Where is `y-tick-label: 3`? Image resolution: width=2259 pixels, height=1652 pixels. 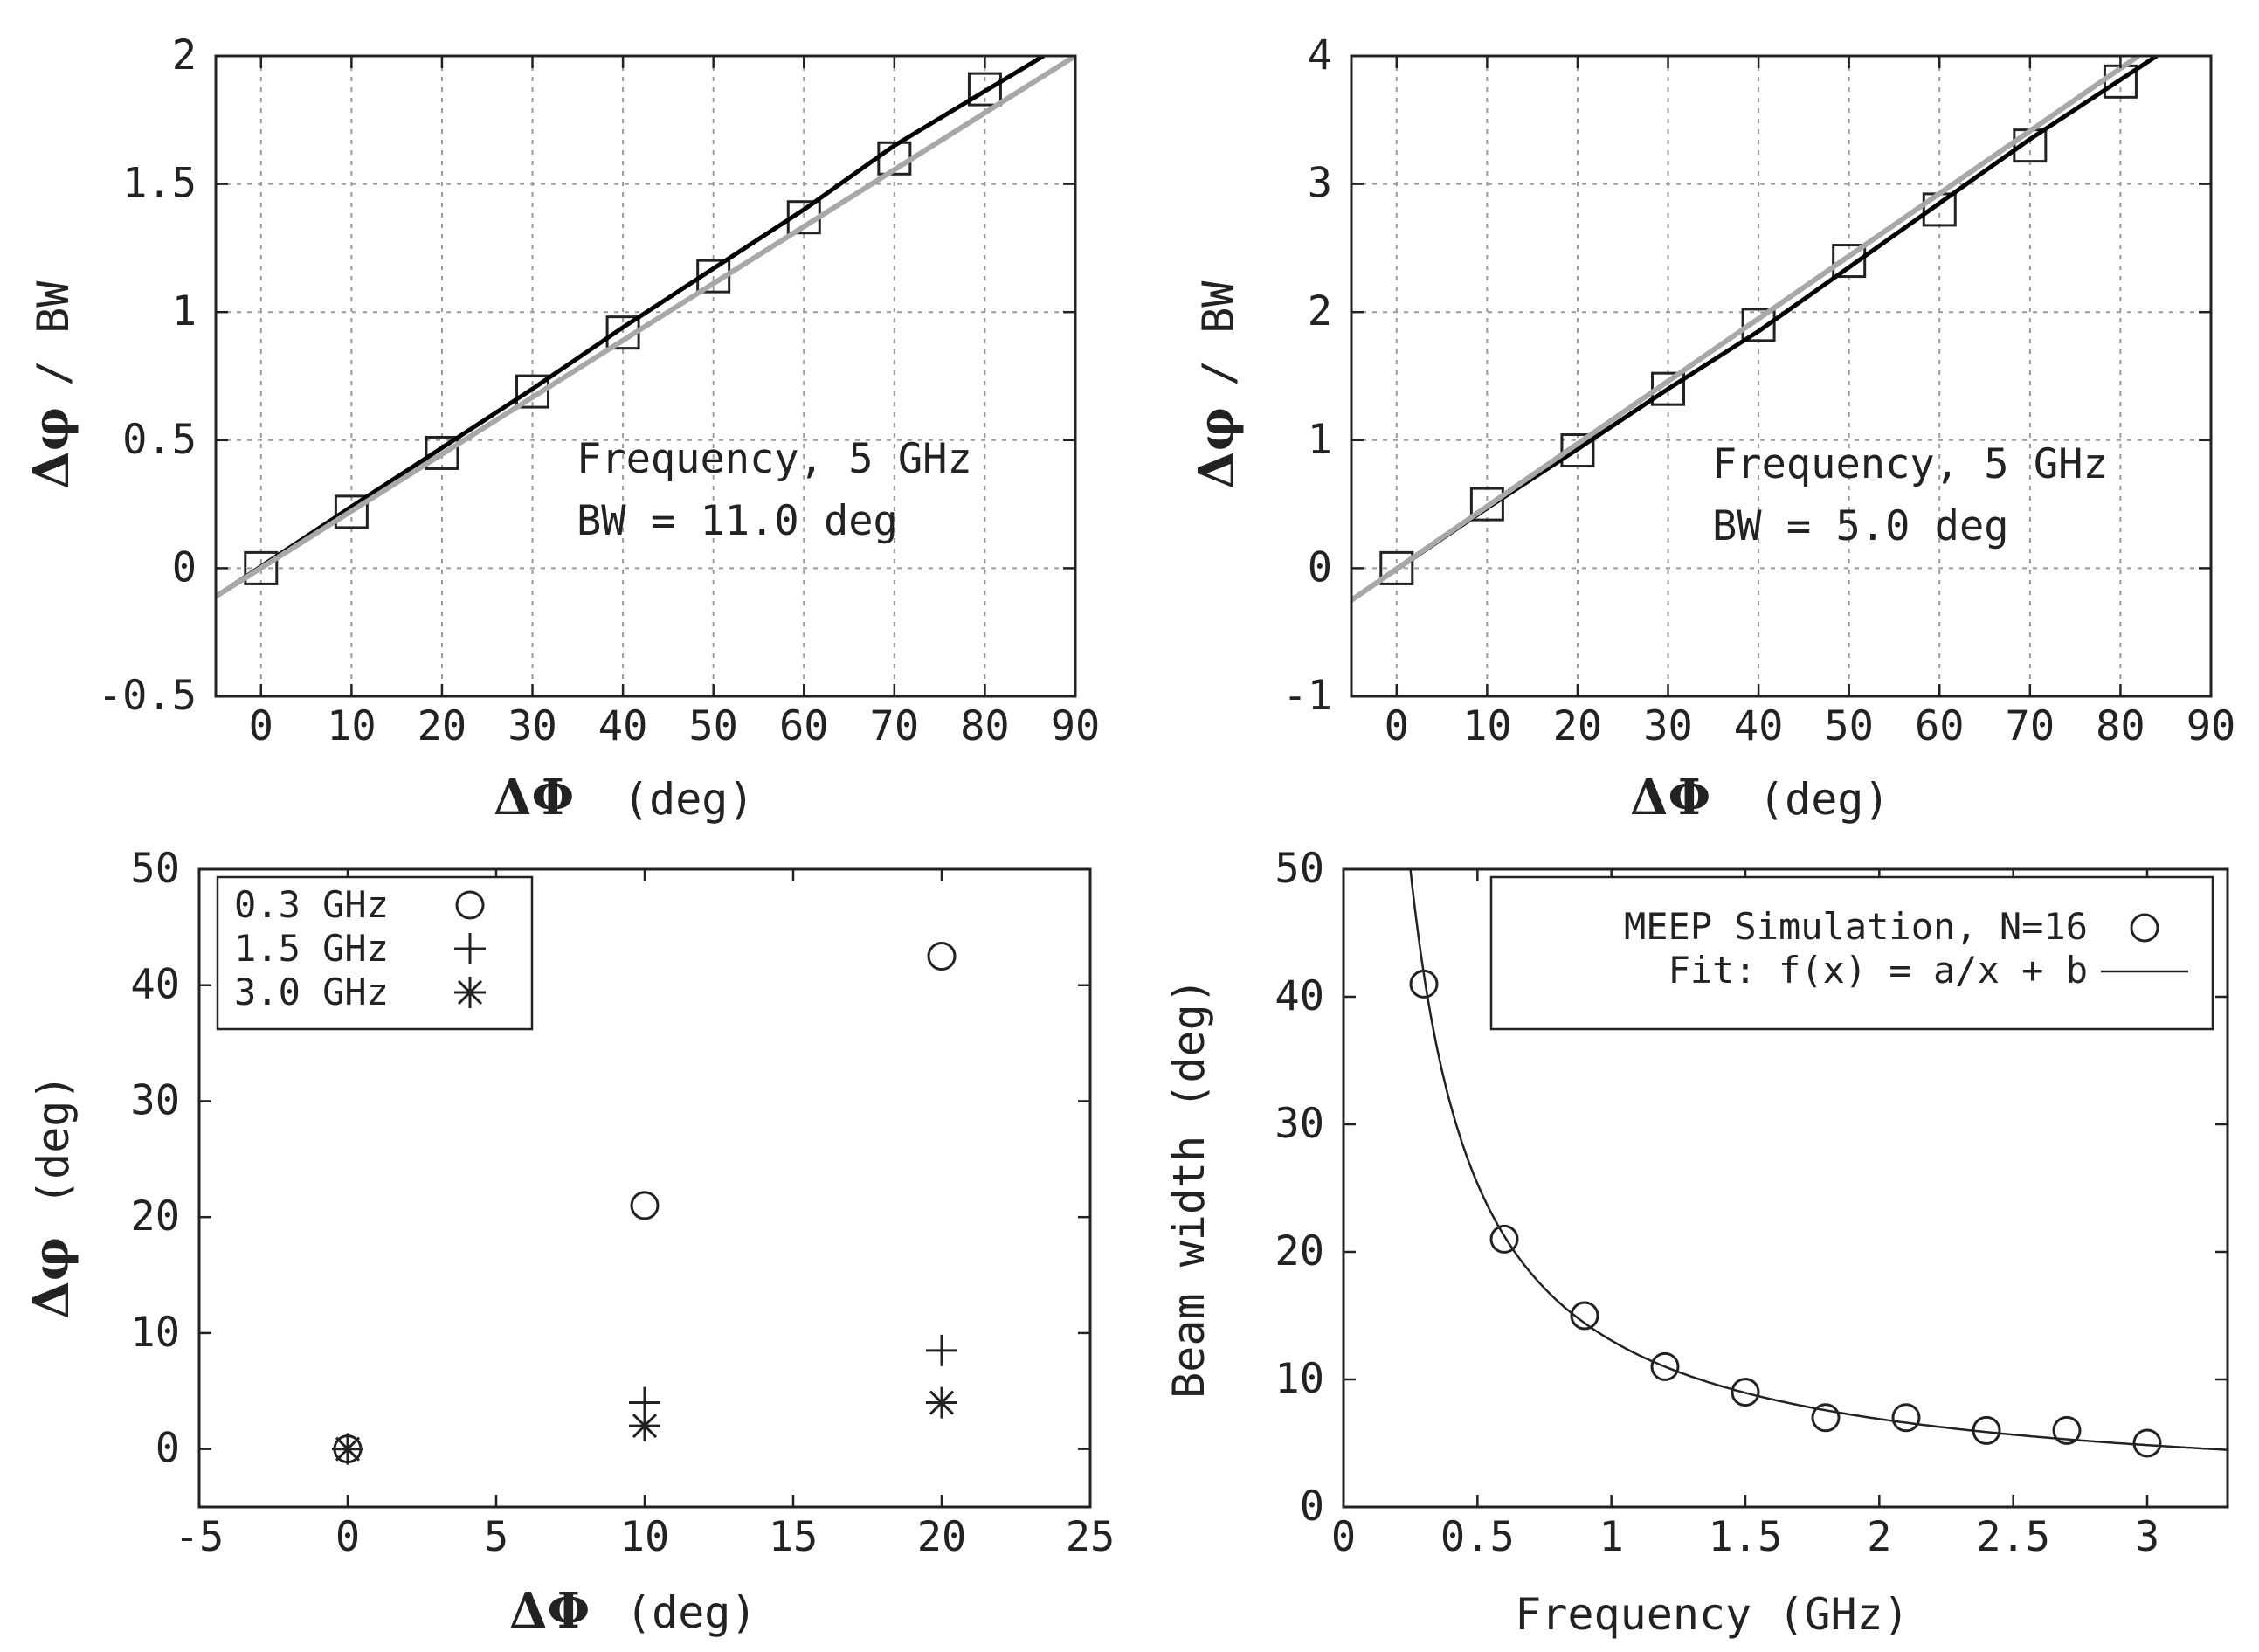 y-tick-label: 3 is located at coordinates (1320, 184).